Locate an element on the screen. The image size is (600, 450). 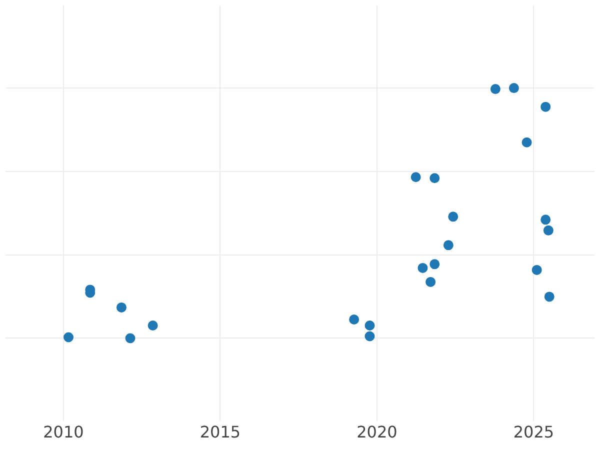
x-tick-label: 2020 is located at coordinates (377, 432).